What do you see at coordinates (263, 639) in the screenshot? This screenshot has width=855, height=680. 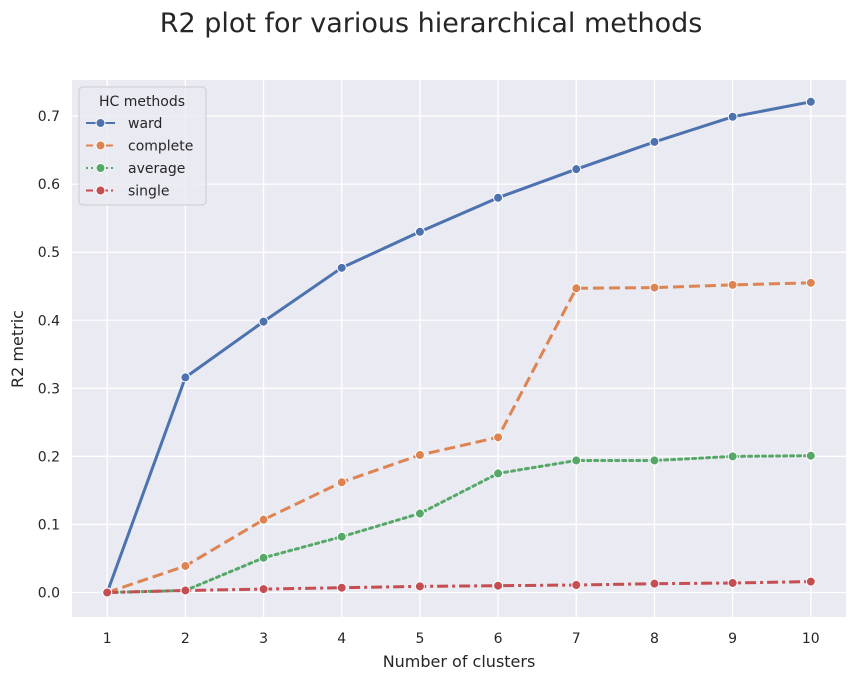 I see `x-tick-label: 3` at bounding box center [263, 639].